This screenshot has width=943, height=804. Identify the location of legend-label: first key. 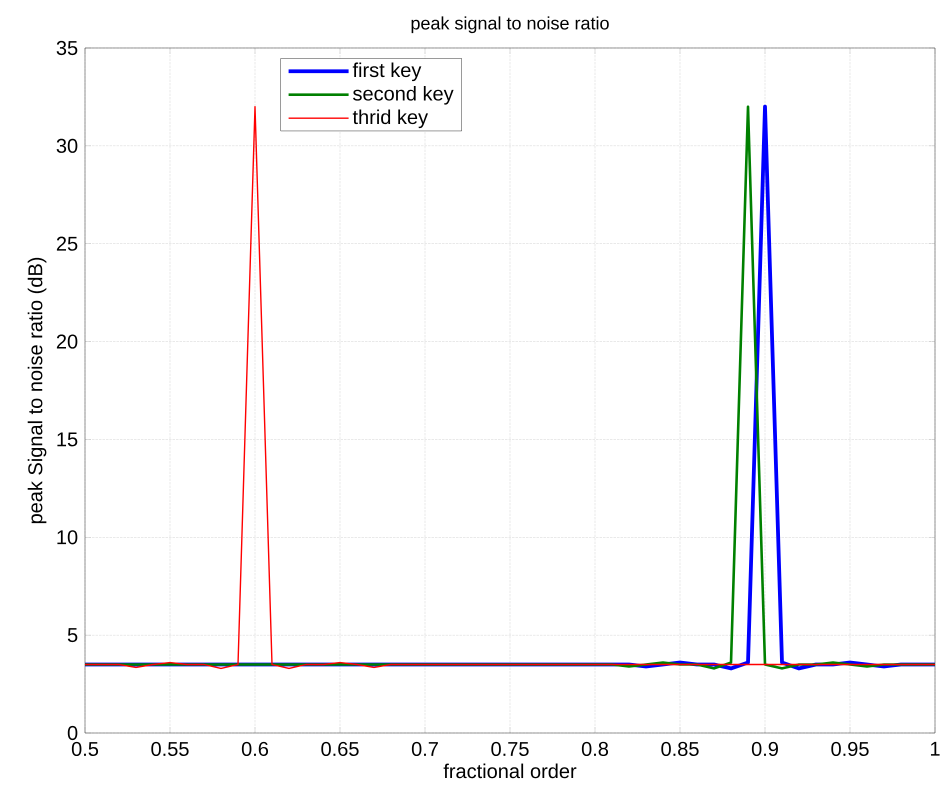
(387, 72).